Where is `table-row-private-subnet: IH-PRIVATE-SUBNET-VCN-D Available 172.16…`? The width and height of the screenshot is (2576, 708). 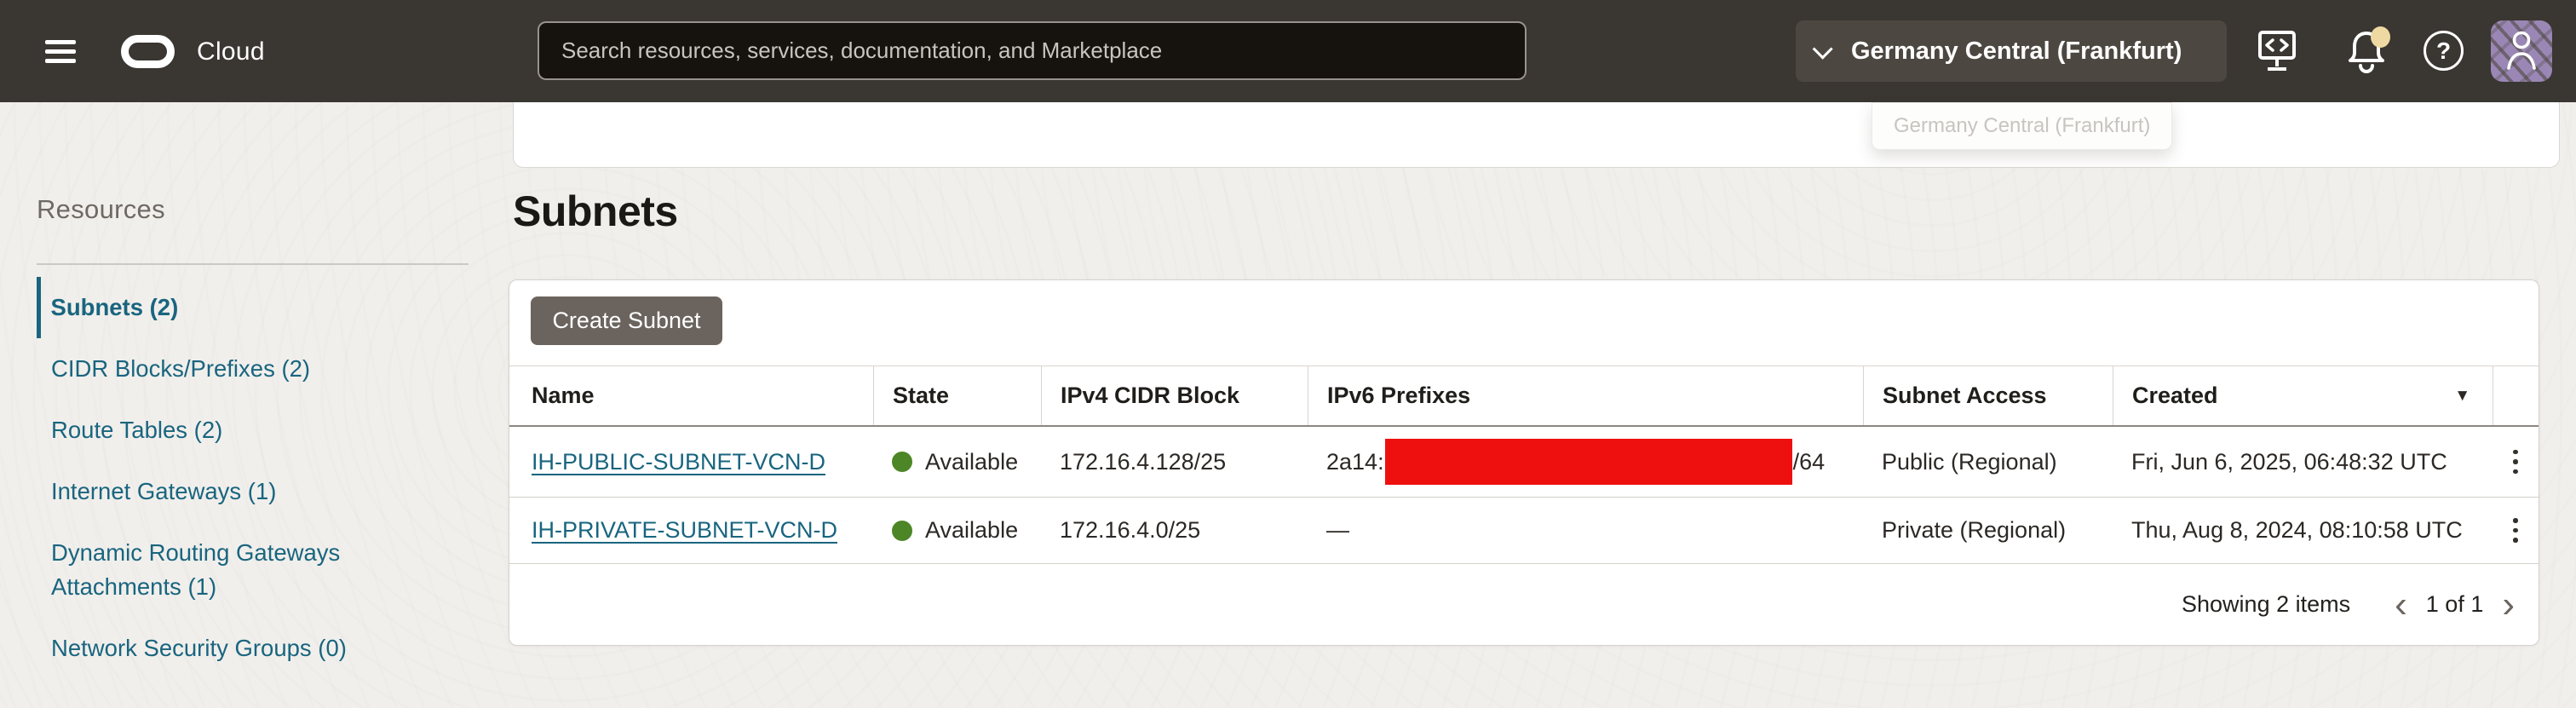
table-row-private-subnet: IH-PRIVATE-SUBNET-VCN-D Available 172.16… is located at coordinates (1524, 530).